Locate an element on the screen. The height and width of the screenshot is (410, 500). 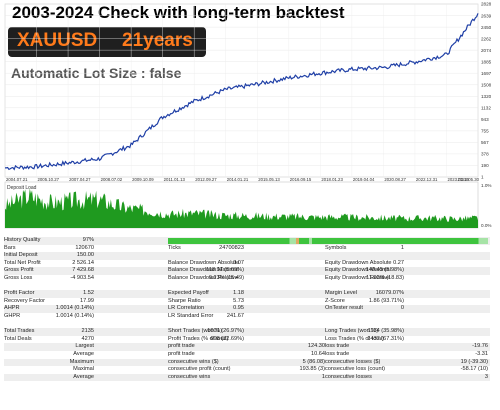
report-row: History Quality 97% is located at coordinates (247, 241).